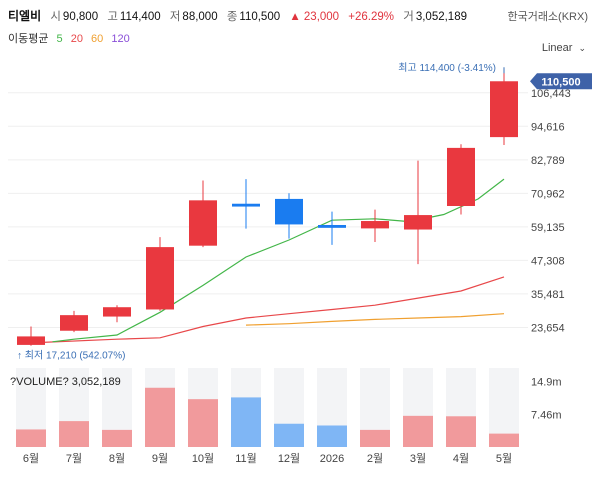  I want to click on y-tick-label: 35,481, so click(548, 295).